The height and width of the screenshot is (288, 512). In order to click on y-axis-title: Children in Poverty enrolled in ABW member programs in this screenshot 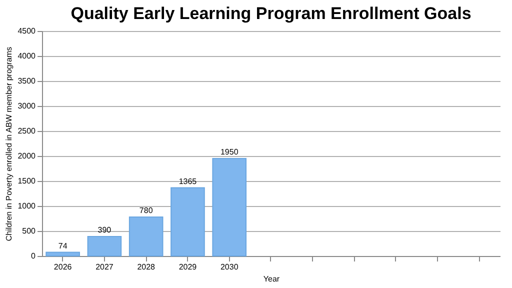, I will do `click(9, 144)`.